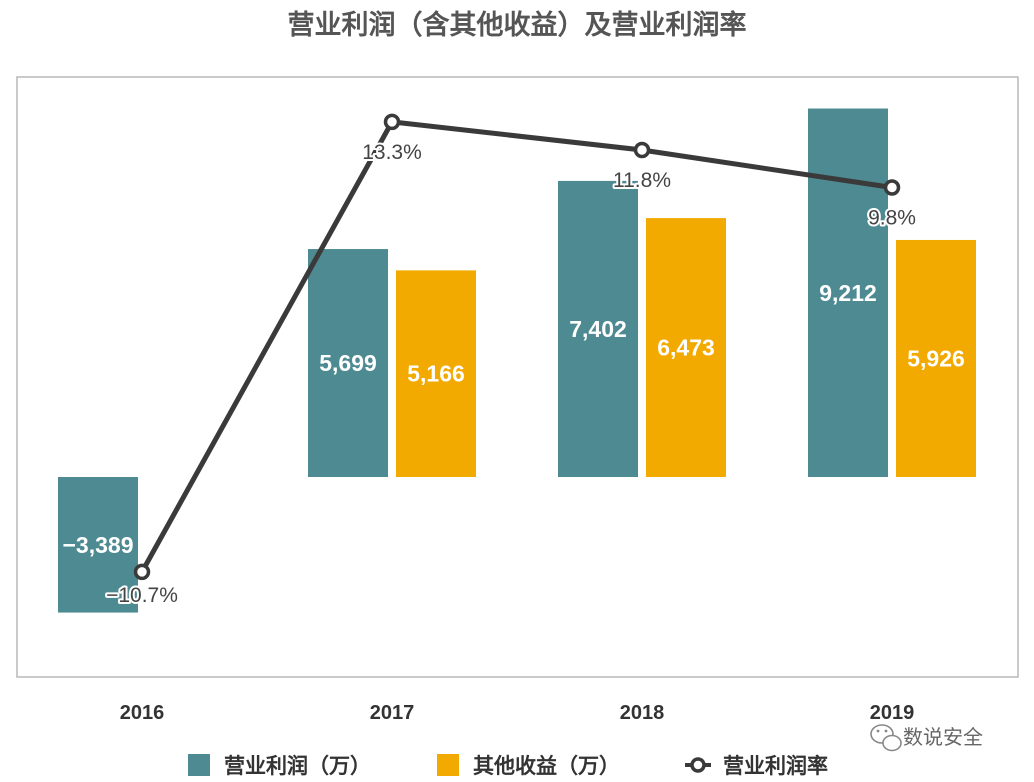 Image resolution: width=1034 pixels, height=782 pixels. Describe the element at coordinates (886, 738) in the screenshot. I see `wechat-icon` at that location.